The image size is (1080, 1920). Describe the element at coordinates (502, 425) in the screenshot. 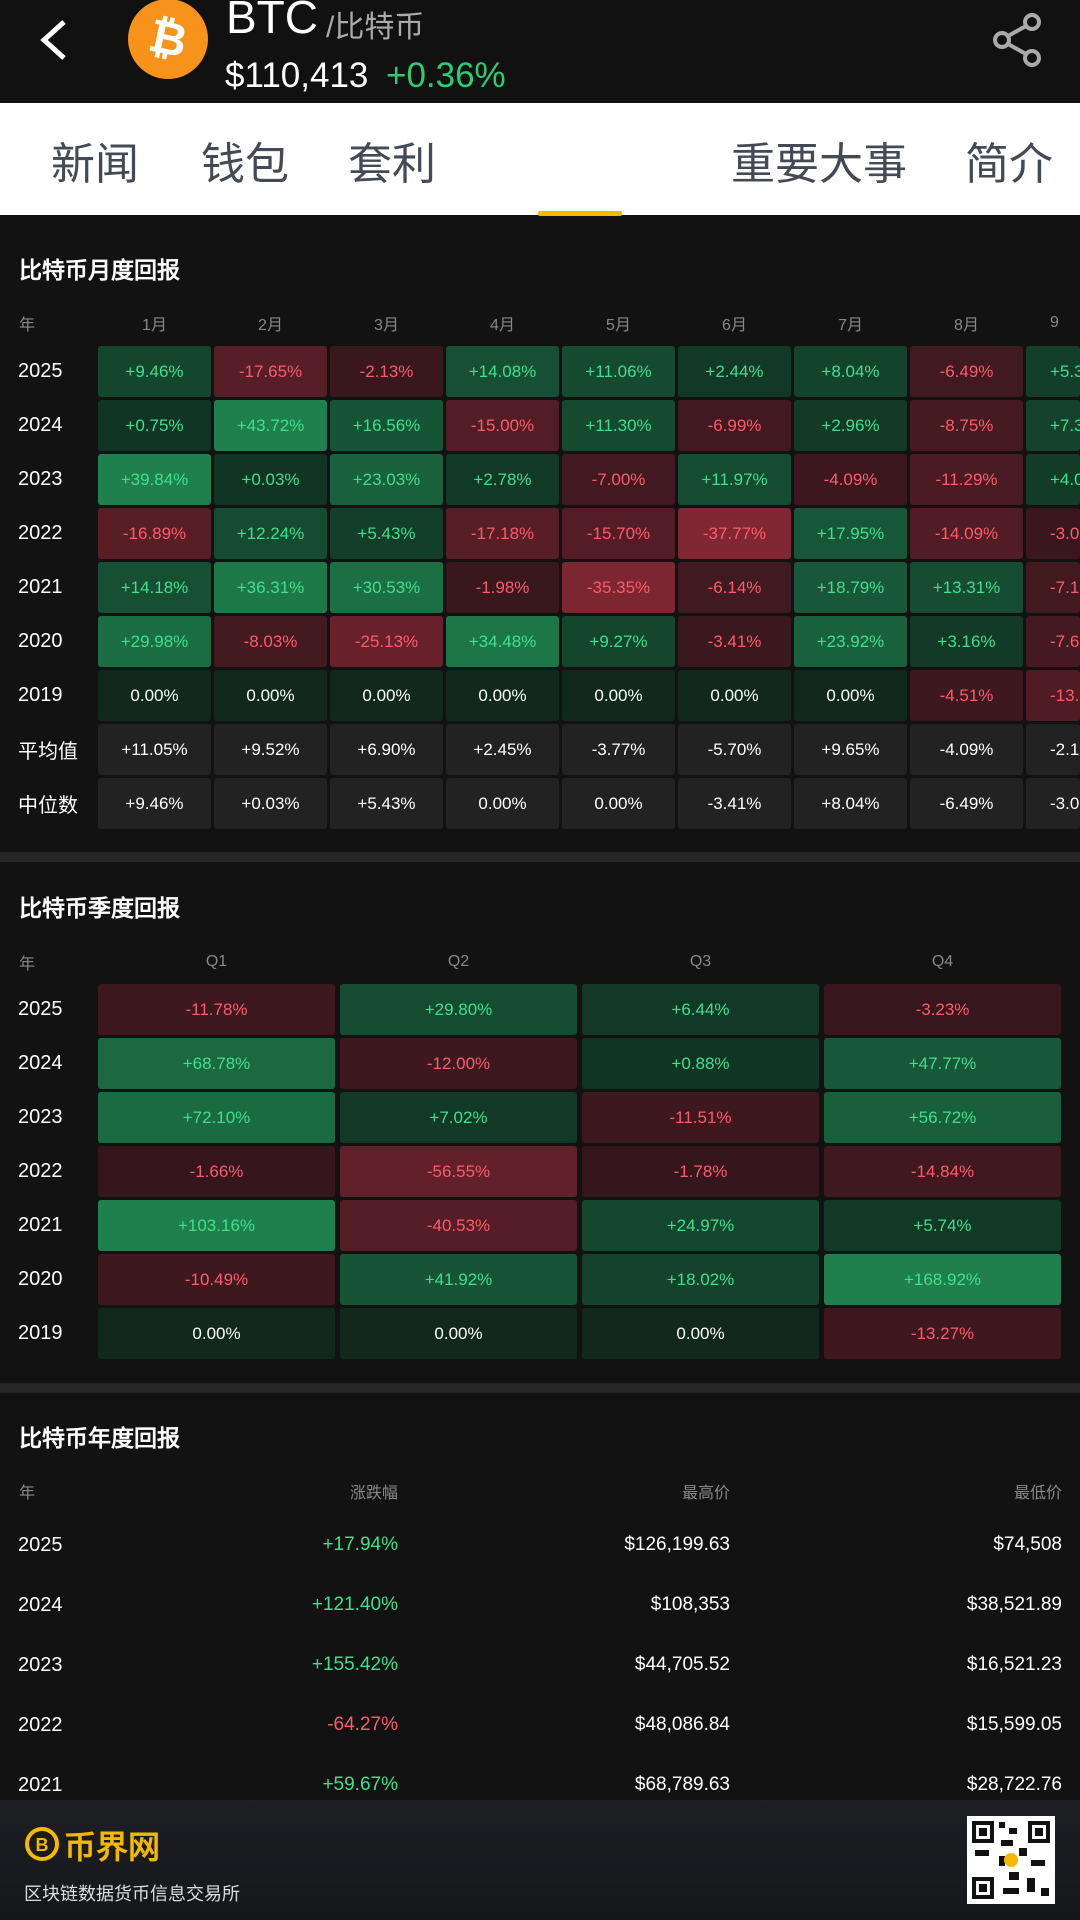

I see `return-cell: -15.00%` at that location.